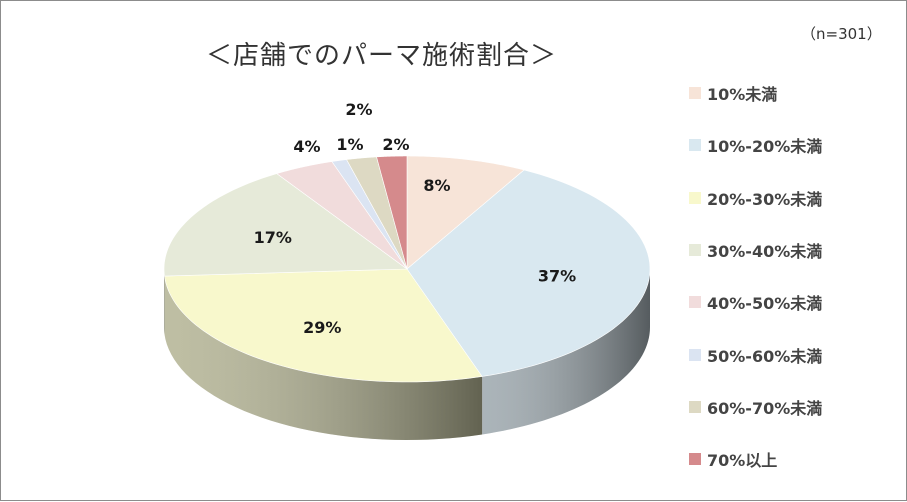 The image size is (907, 502). I want to click on legend-label: 70%以上, so click(742, 459).